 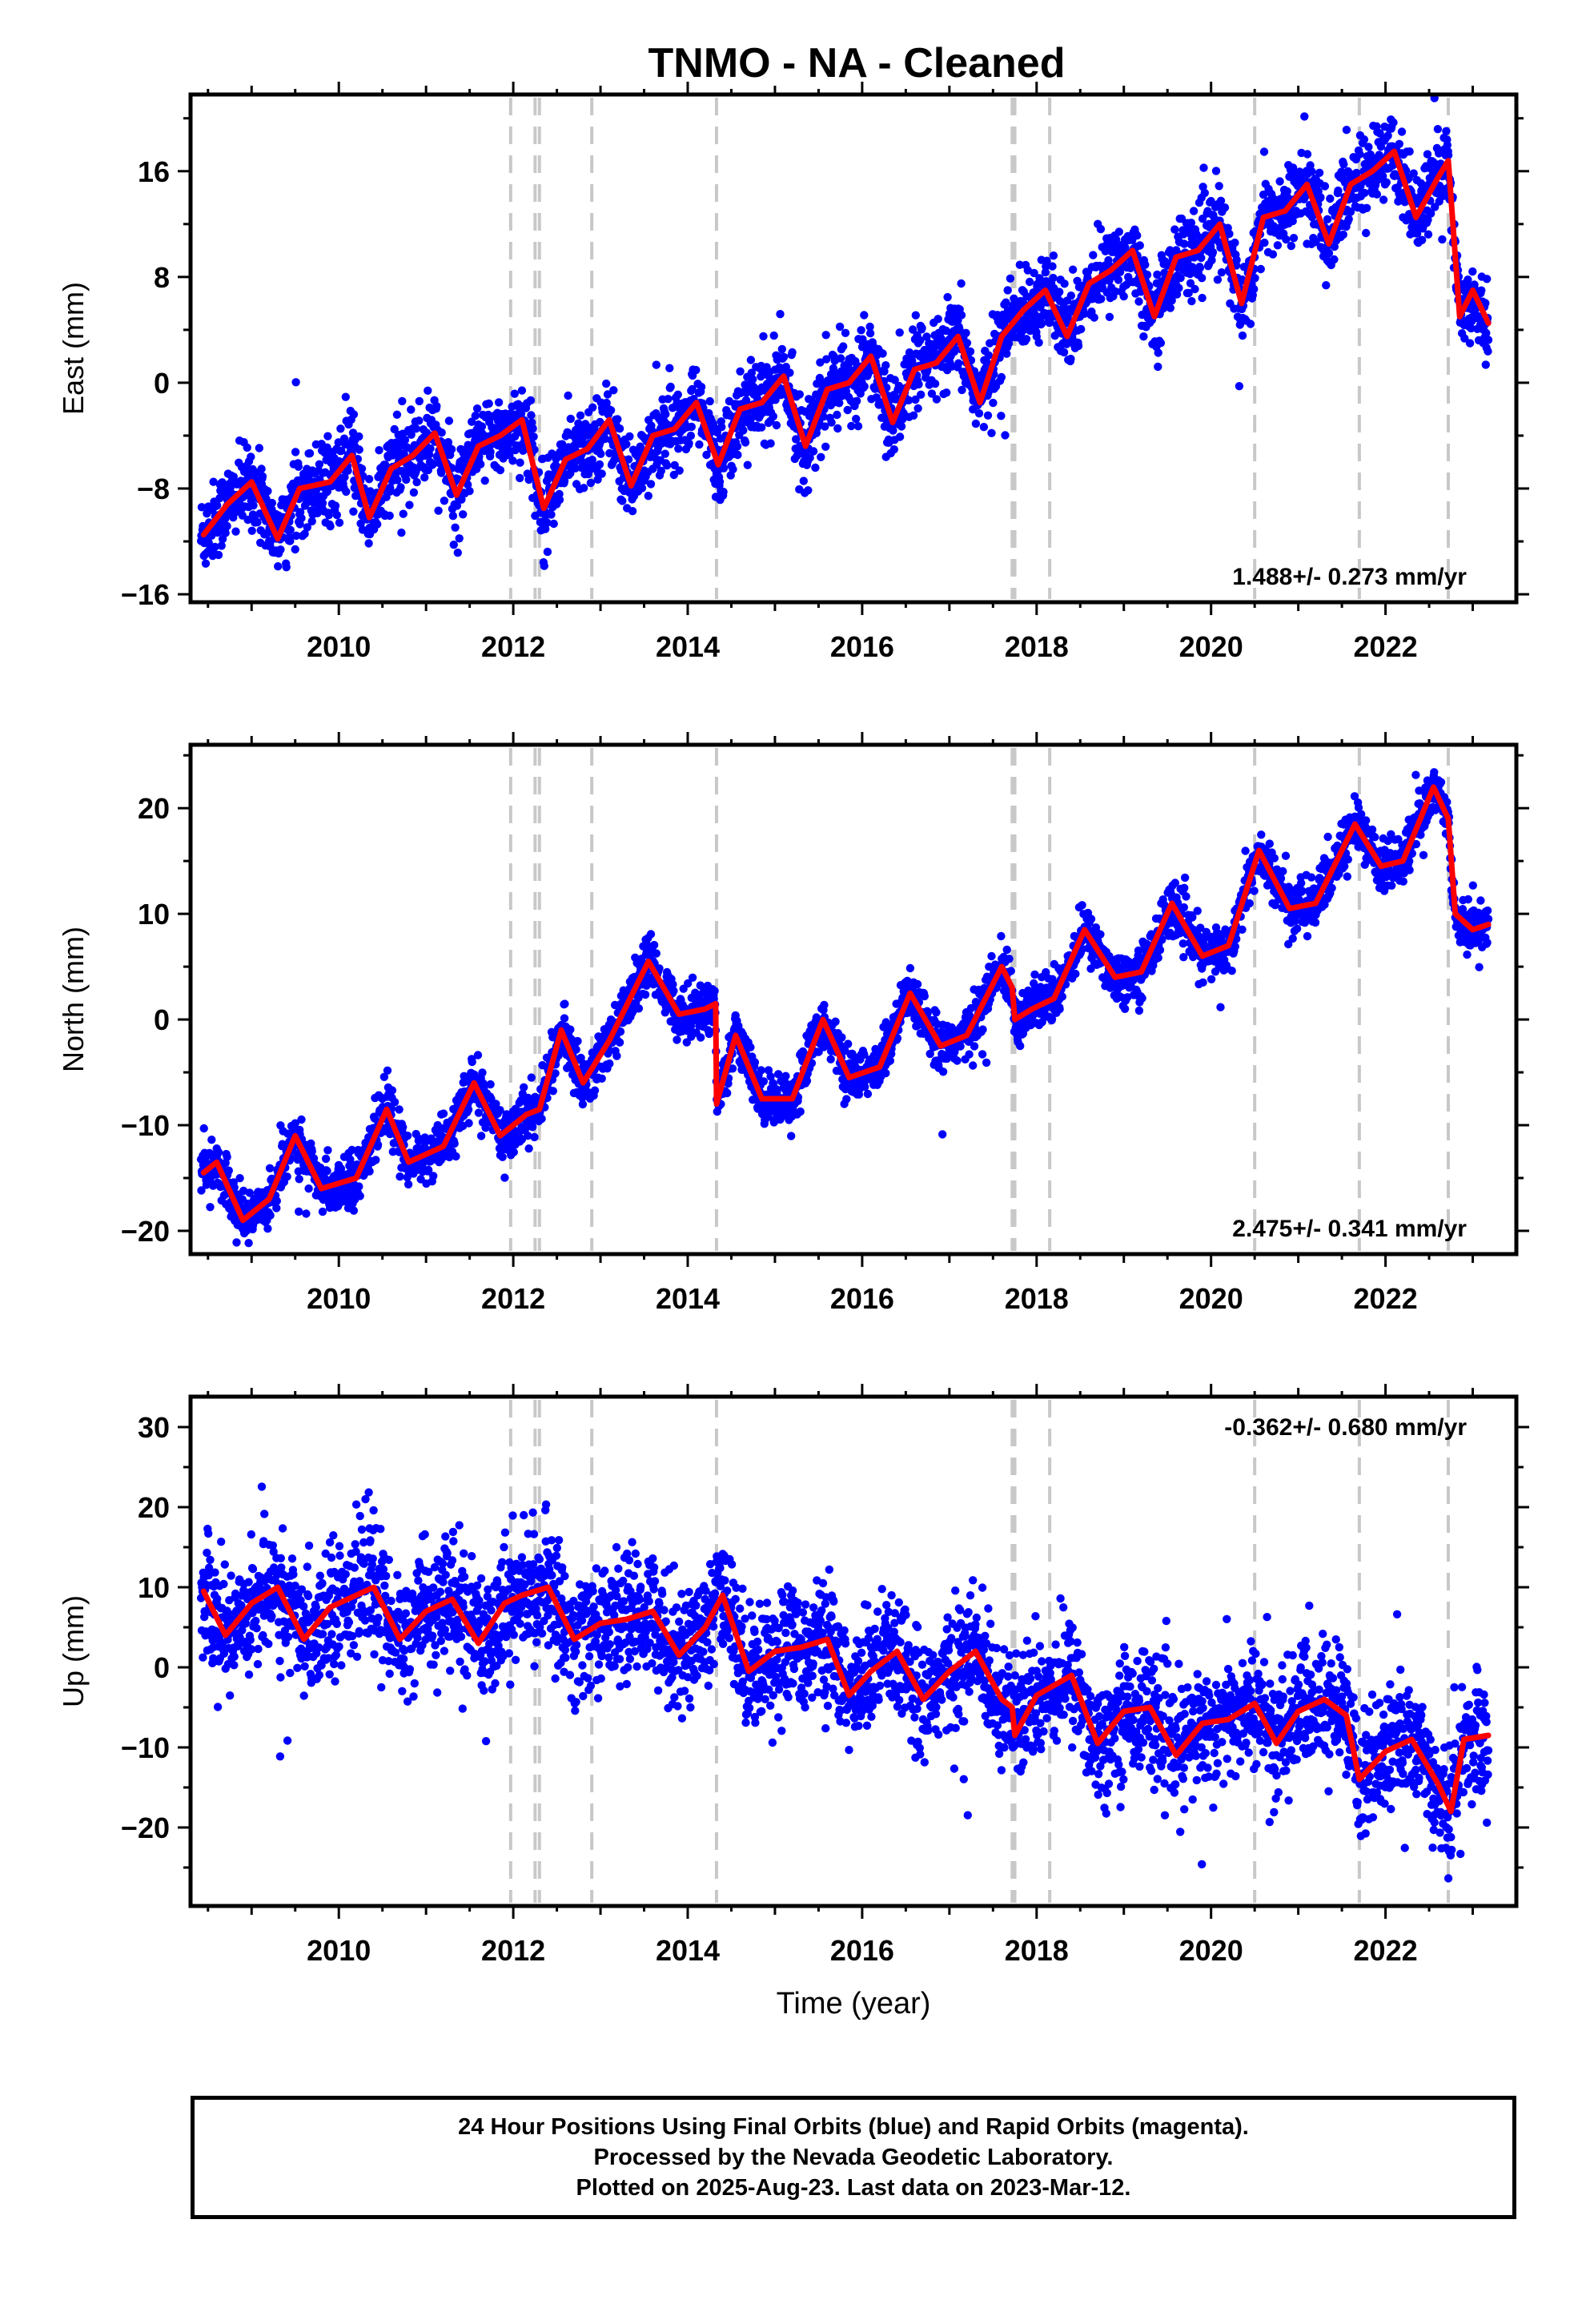 What do you see at coordinates (162, 277) in the screenshot?
I see `y-tick-label: 8` at bounding box center [162, 277].